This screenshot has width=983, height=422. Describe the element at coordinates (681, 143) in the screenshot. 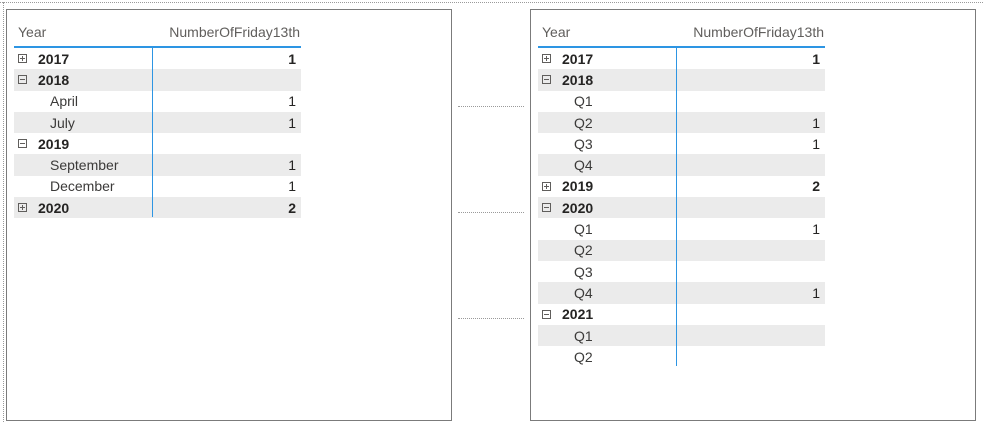

I see `child-row: Q3 1` at that location.